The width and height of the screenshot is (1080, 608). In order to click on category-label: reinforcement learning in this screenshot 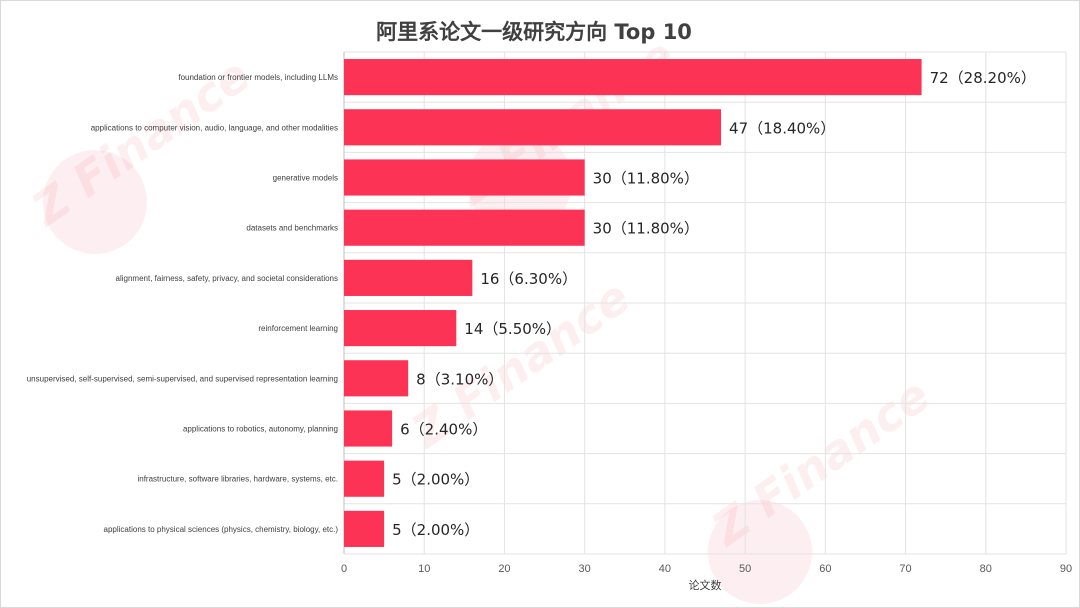, I will do `click(298, 328)`.